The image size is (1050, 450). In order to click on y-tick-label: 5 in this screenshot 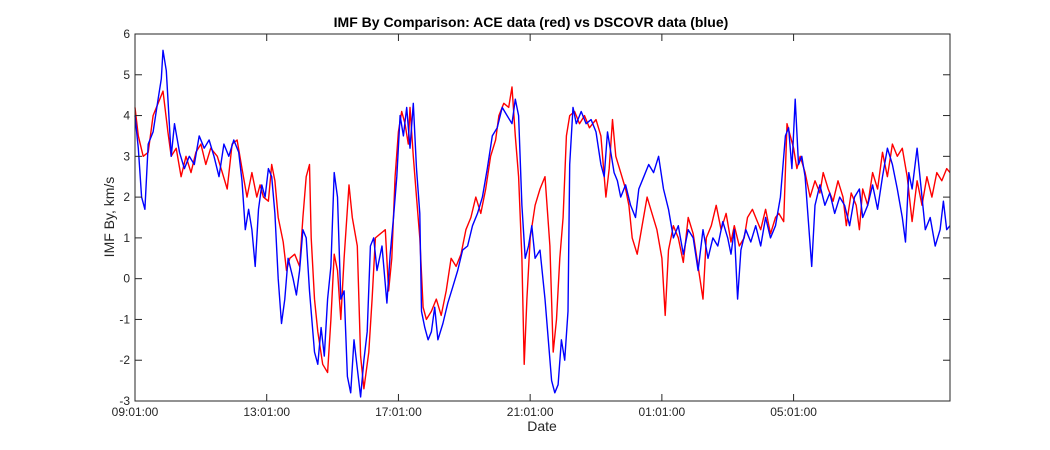, I will do `click(126, 75)`.